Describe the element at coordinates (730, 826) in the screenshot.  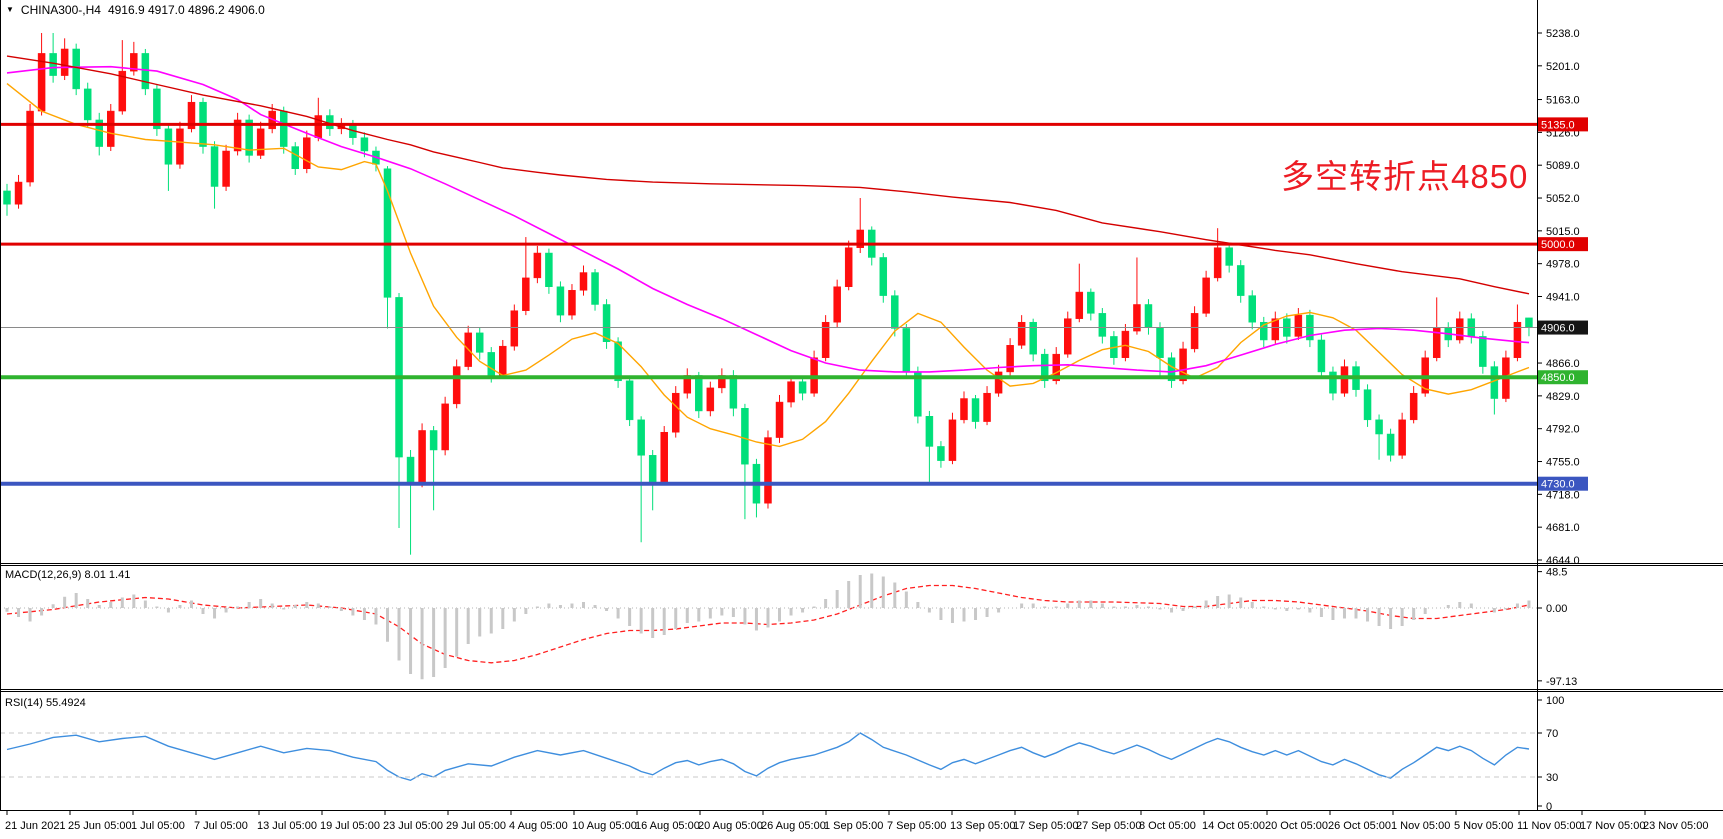
I see `time-tick-label: 20 Aug 05:00` at that location.